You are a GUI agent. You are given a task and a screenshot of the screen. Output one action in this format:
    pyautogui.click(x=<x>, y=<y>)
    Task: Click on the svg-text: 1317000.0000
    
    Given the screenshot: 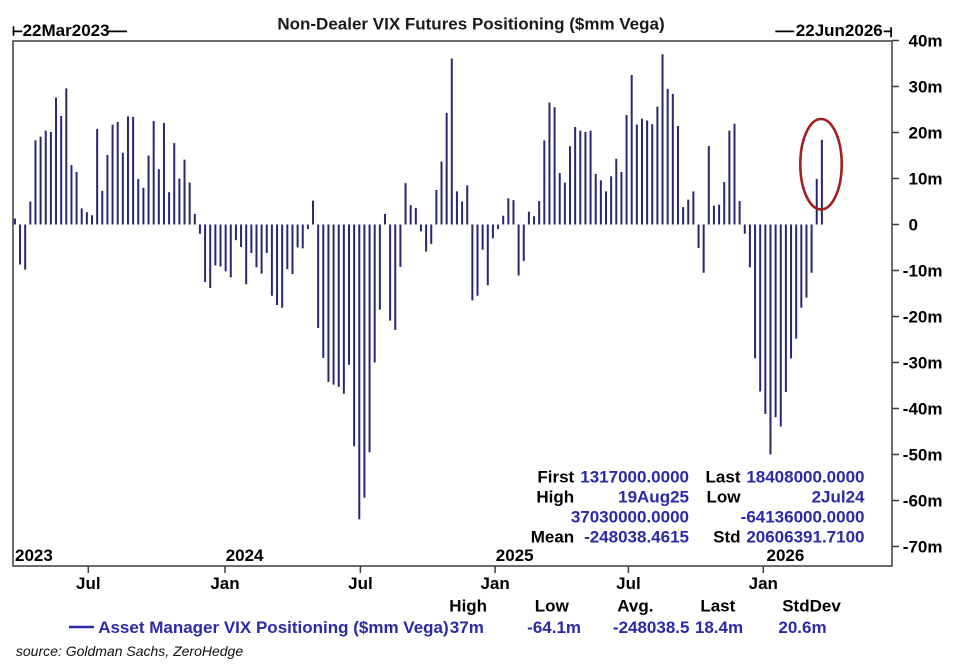 What is the action you would take?
    pyautogui.click(x=634, y=477)
    